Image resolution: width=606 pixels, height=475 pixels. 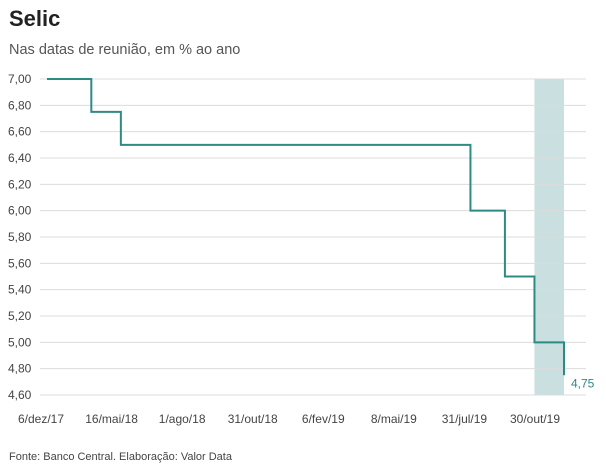 What do you see at coordinates (20, 263) in the screenshot?
I see `y-tick-label: 5,60` at bounding box center [20, 263].